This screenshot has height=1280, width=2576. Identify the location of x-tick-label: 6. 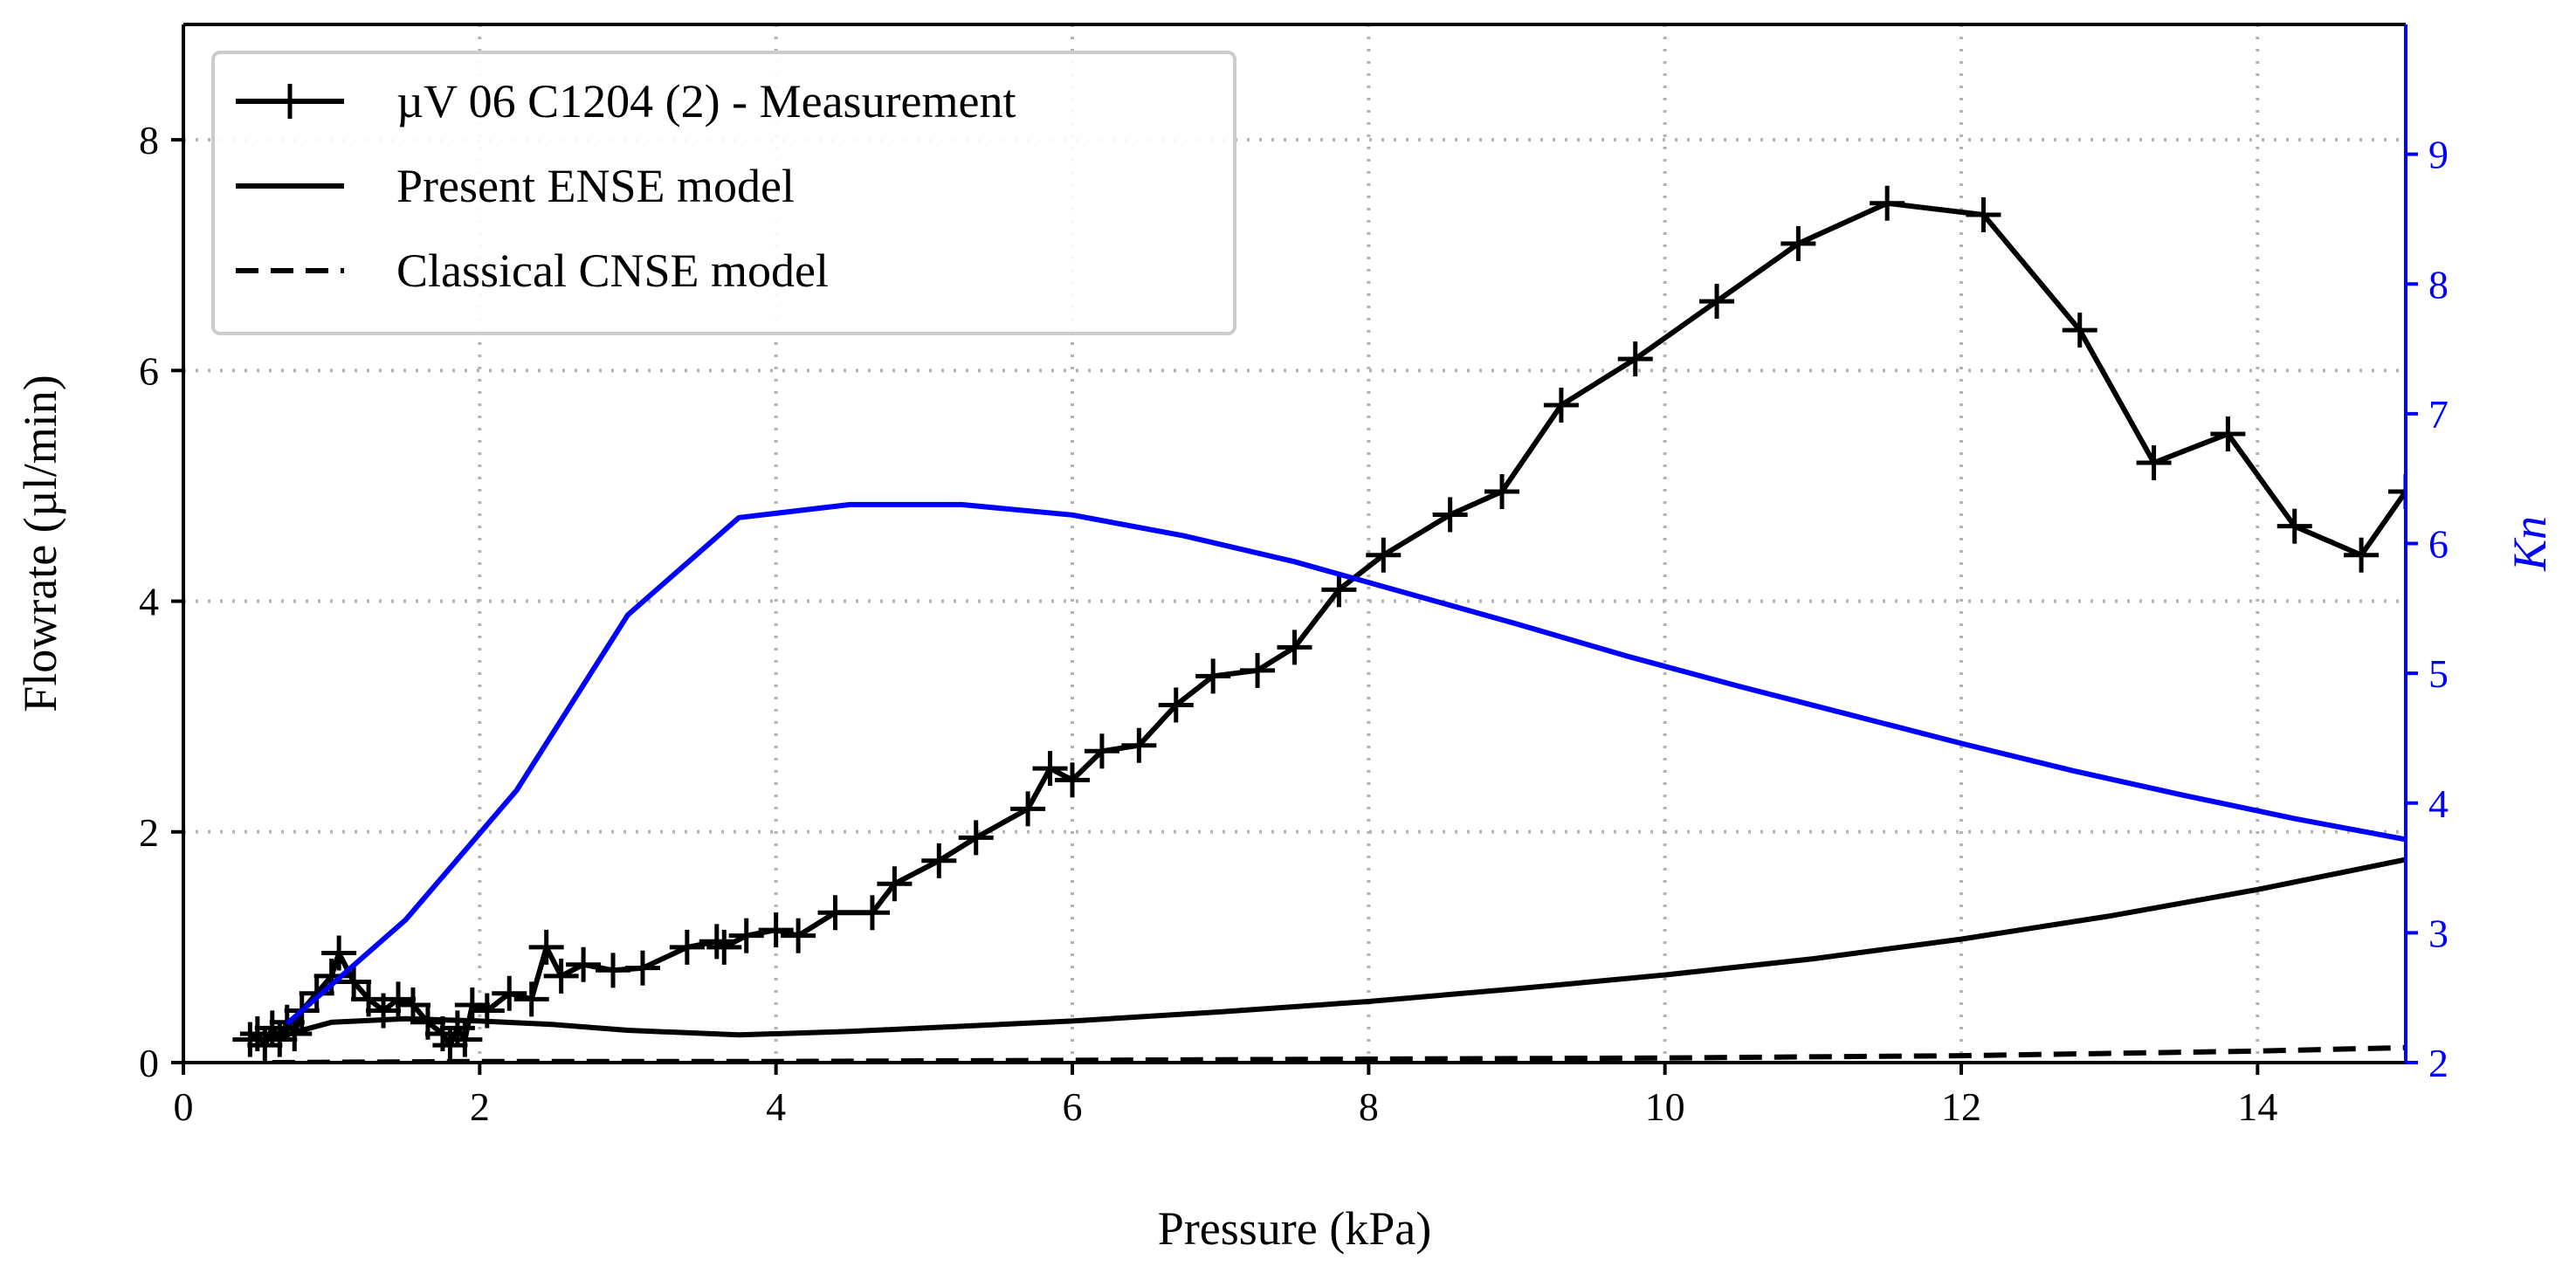
(1073, 1106).